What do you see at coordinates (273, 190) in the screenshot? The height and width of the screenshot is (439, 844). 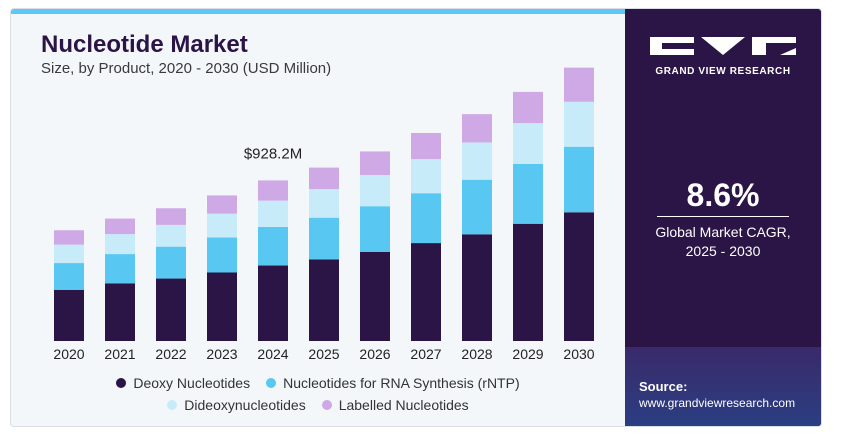 I see `bar-2024-labelled-nucleotides` at bounding box center [273, 190].